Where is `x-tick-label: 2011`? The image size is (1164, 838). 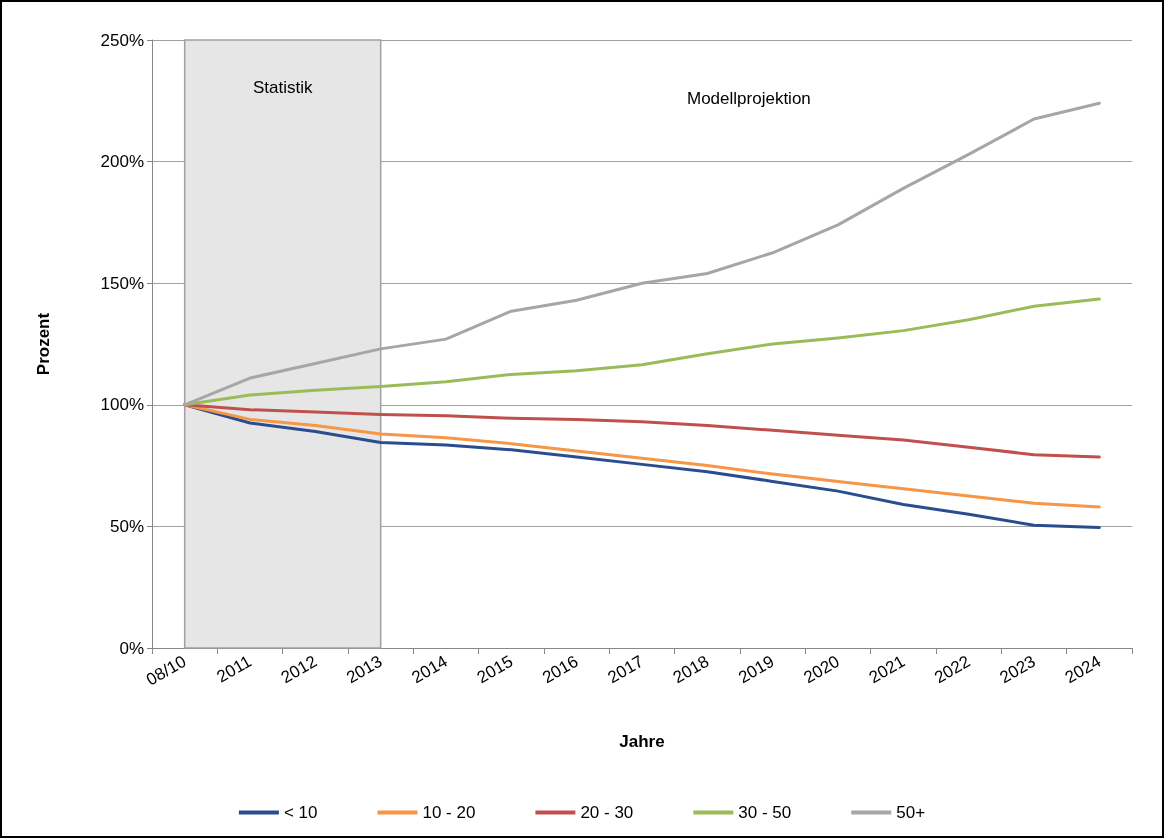 x-tick-label: 2011 is located at coordinates (234, 669).